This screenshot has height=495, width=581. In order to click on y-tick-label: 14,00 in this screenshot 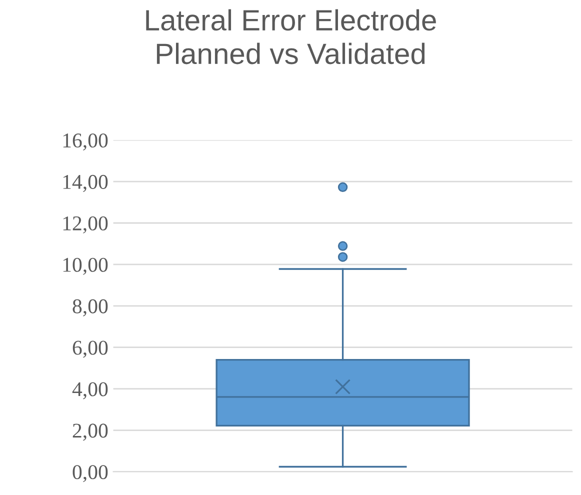, I will do `click(85, 183)`.